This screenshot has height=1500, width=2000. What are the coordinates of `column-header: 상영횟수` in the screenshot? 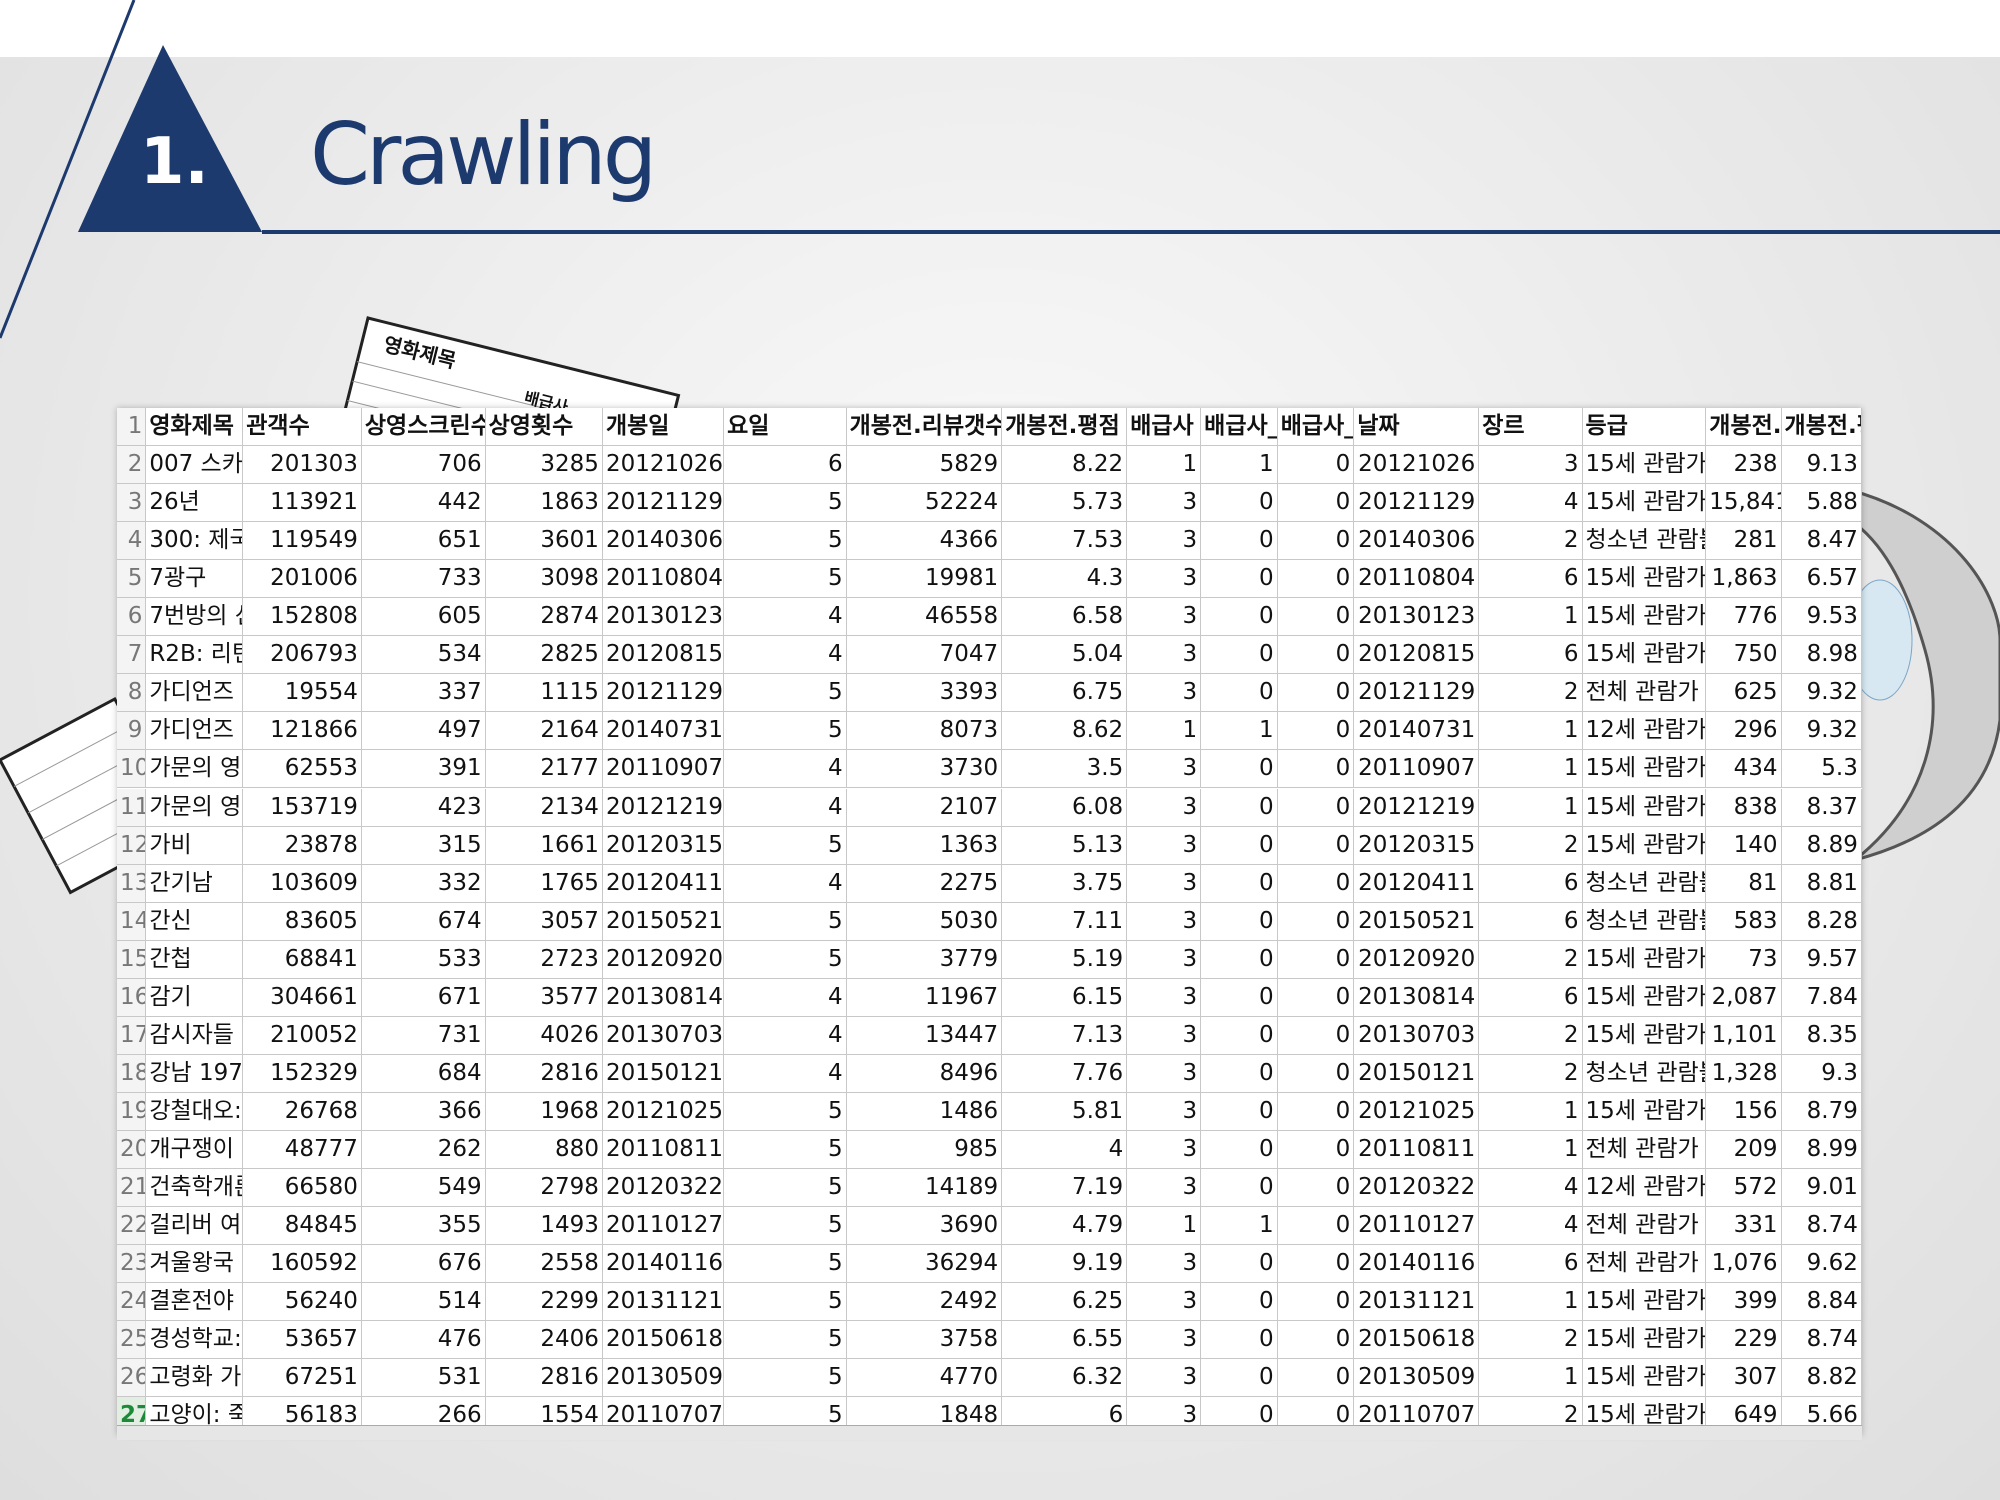 It's located at (544, 427).